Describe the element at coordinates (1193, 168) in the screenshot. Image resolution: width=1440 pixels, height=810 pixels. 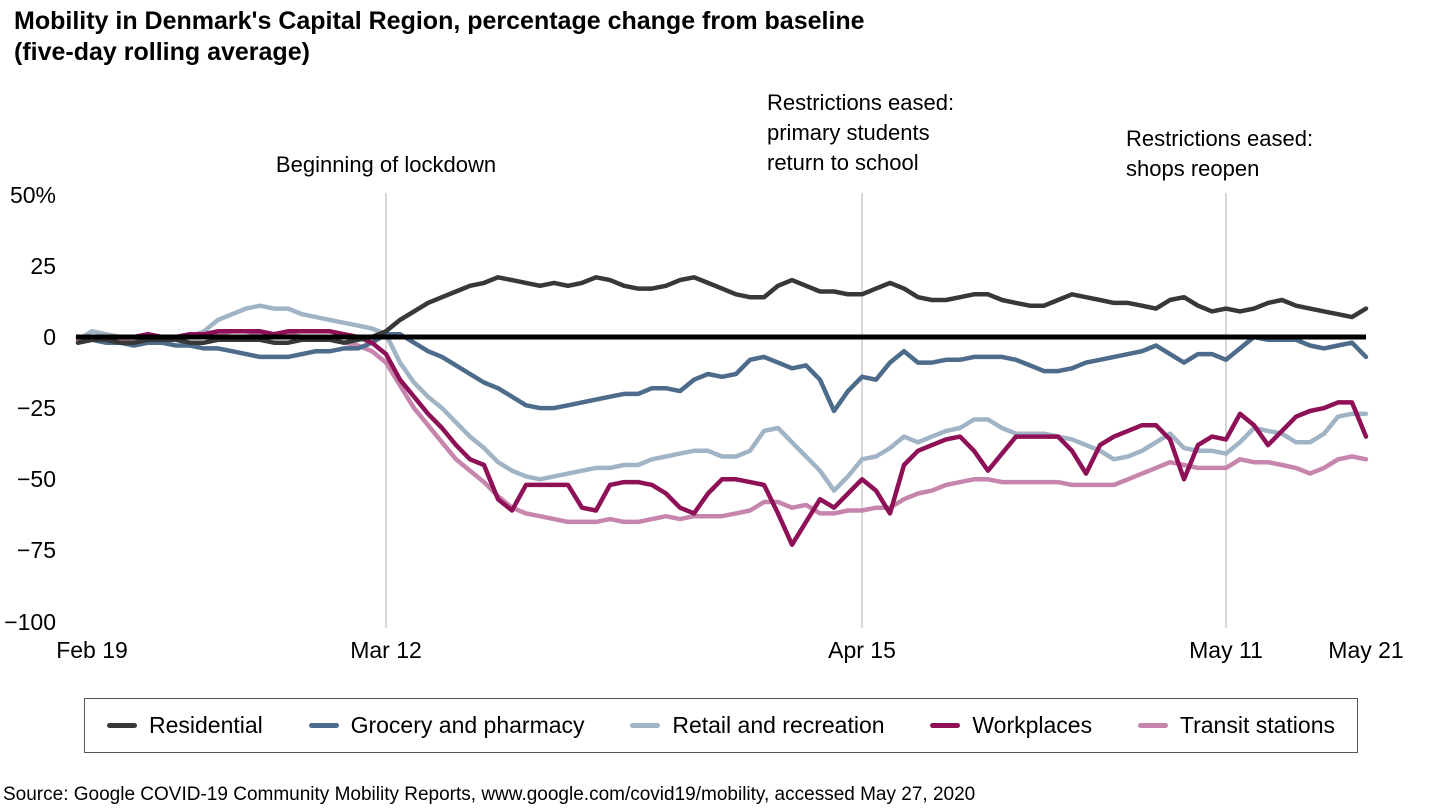
I see `annotation-line: shops reopen` at that location.